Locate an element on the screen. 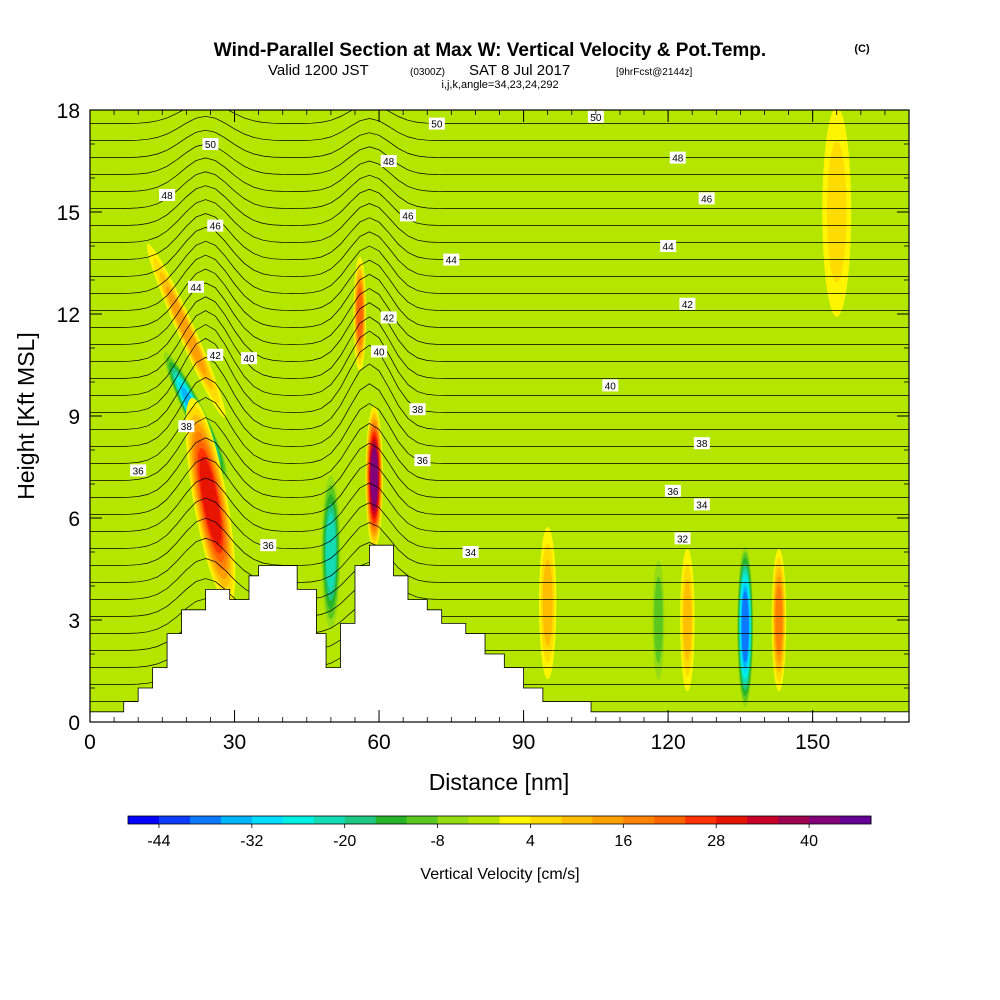  forecast-info: [9hrFcst@2144z] is located at coordinates (654, 72).